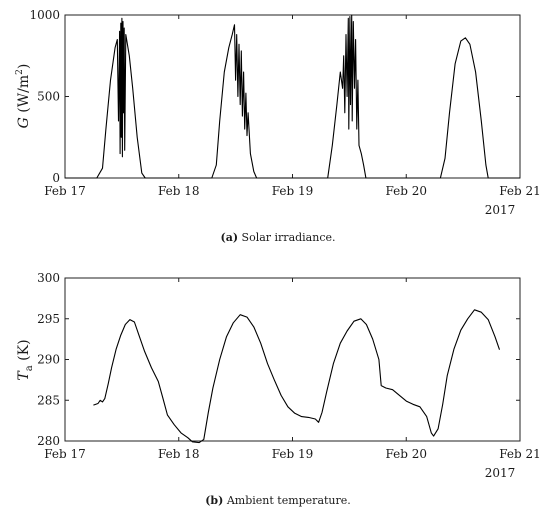 This screenshot has width=550, height=511. Describe the element at coordinates (278, 237) in the screenshot. I see `irradiance-caption: (a) Solar irradiance.` at that location.